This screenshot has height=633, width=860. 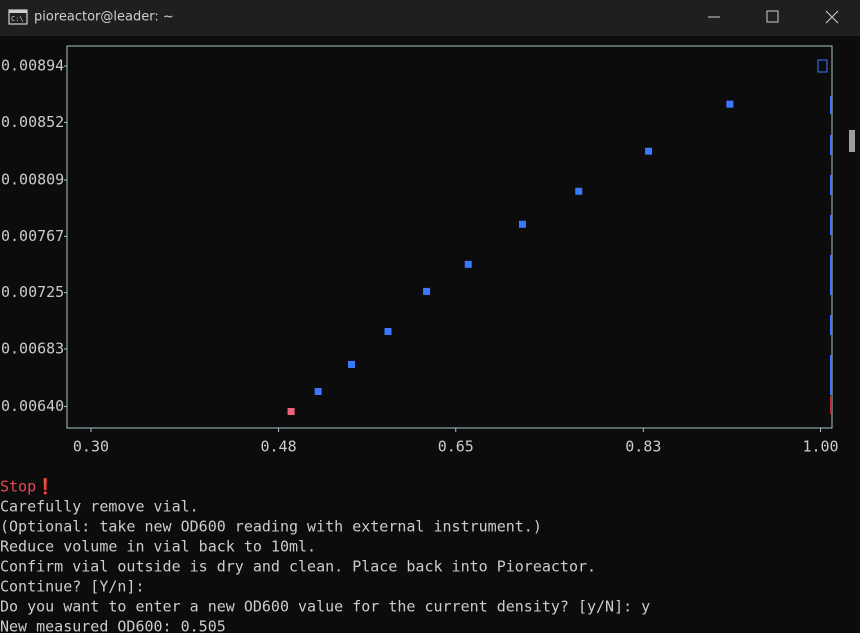 I want to click on y-tick-label: 0.00767, so click(x=32, y=236).